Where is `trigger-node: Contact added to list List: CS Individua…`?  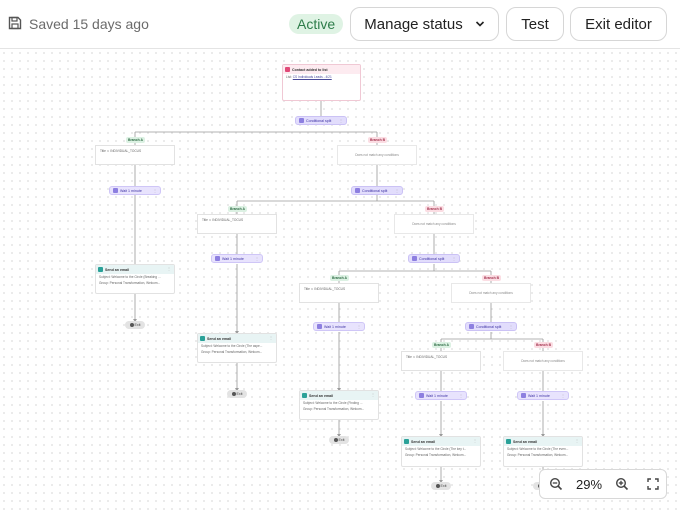 trigger-node: Contact added to list List: CS Individua… is located at coordinates (321, 82).